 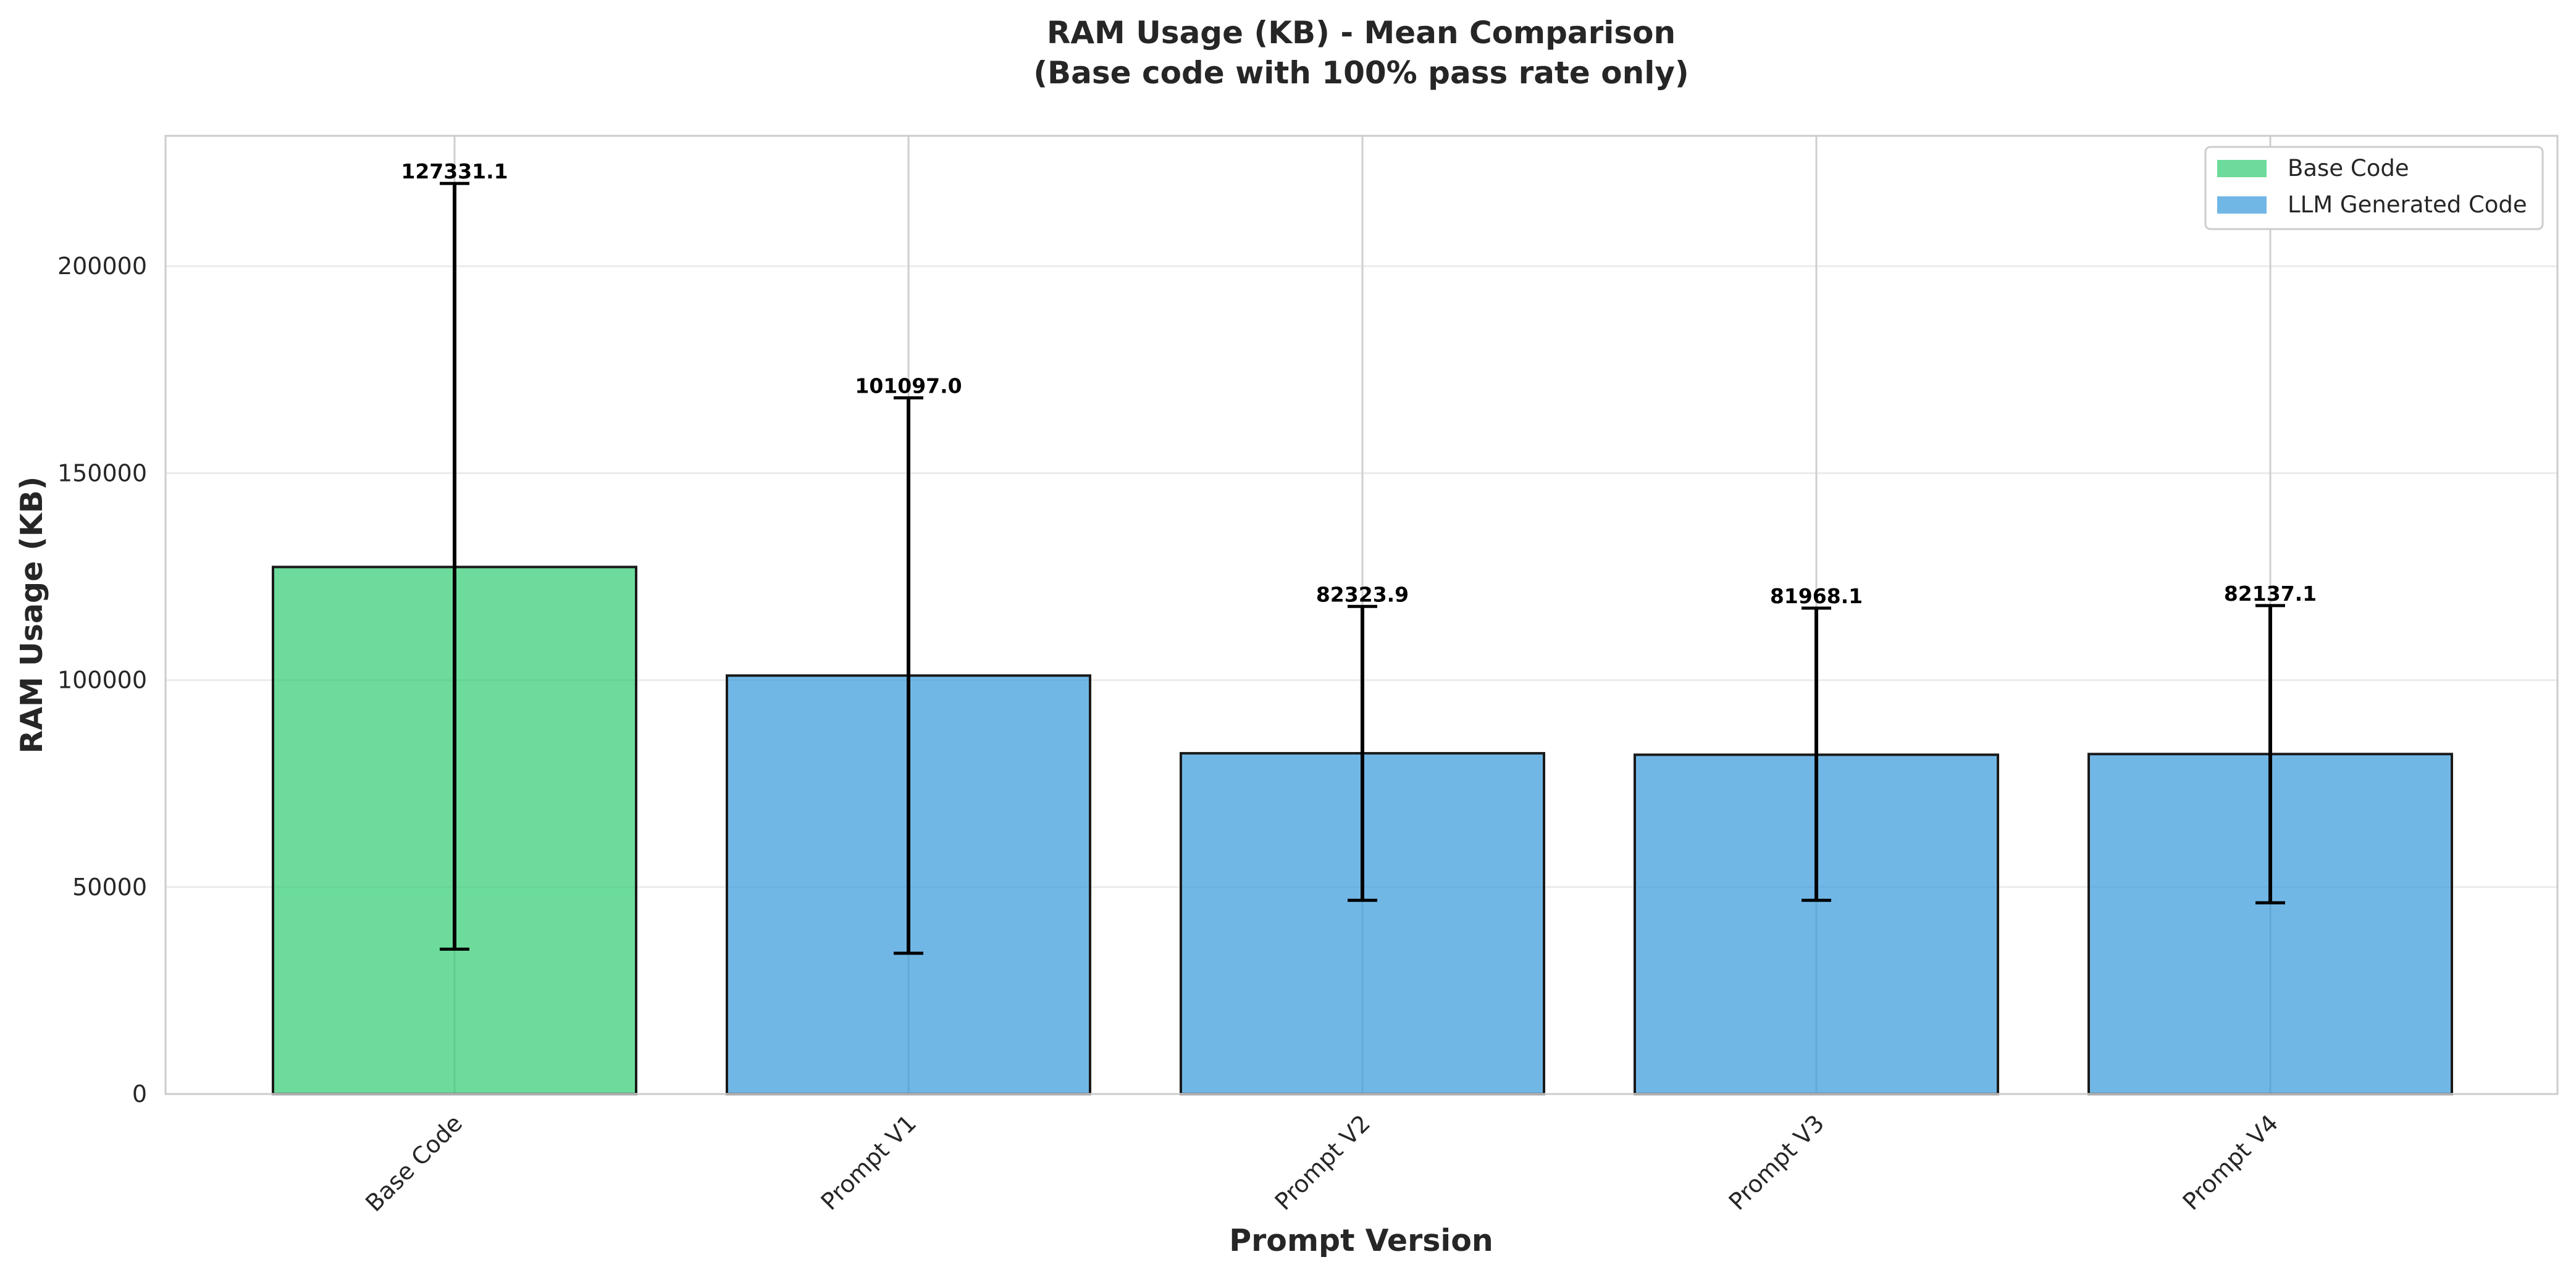 What do you see at coordinates (908, 386) in the screenshot?
I see `value-label-prompt-v1: 101097.0` at bounding box center [908, 386].